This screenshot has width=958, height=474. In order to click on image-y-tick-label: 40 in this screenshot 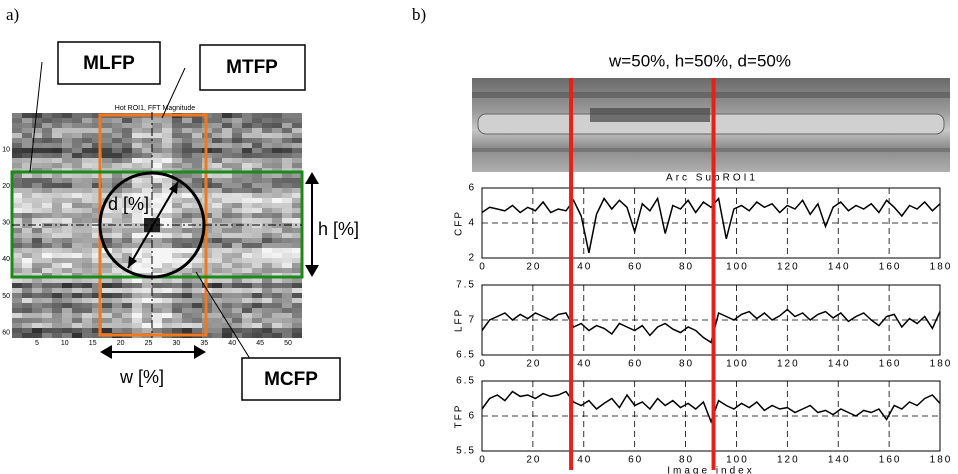, I will do `click(6, 259)`.